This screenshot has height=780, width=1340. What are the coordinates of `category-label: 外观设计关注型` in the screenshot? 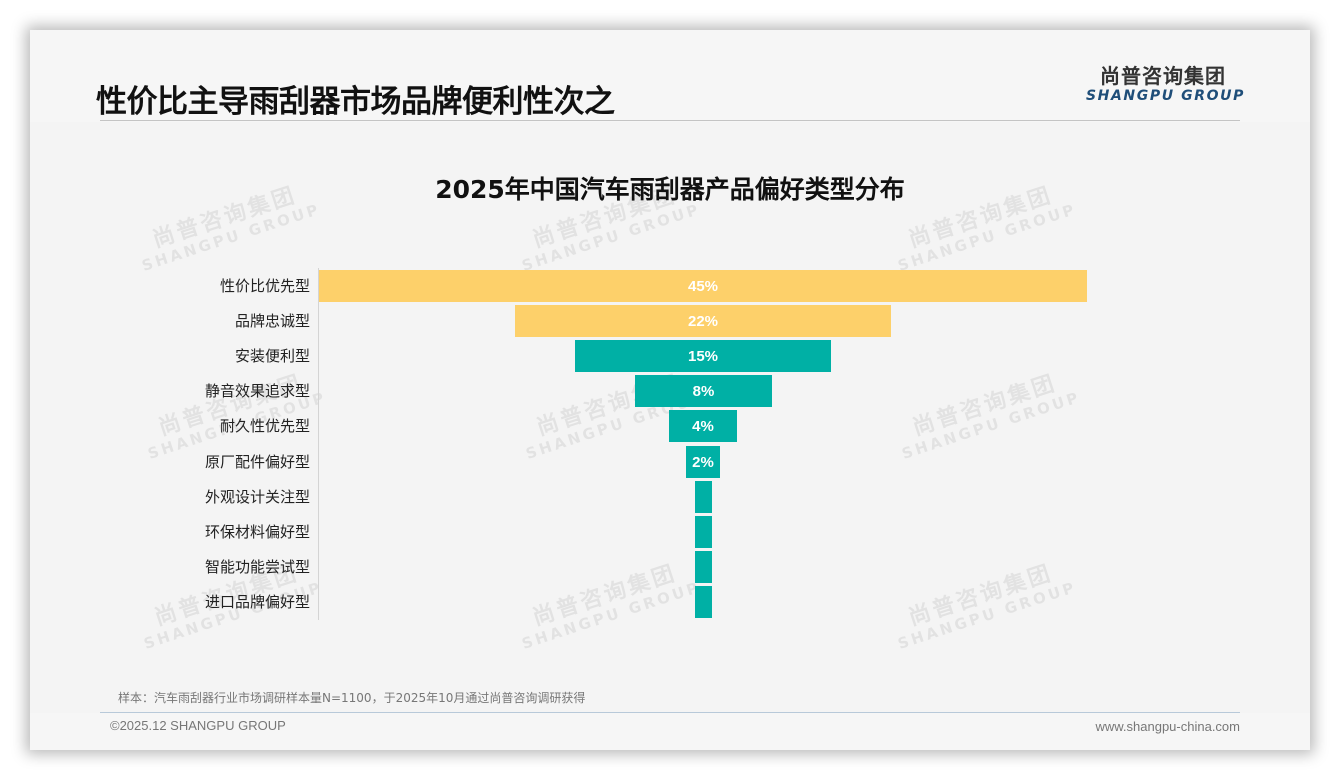 It's located at (257, 497).